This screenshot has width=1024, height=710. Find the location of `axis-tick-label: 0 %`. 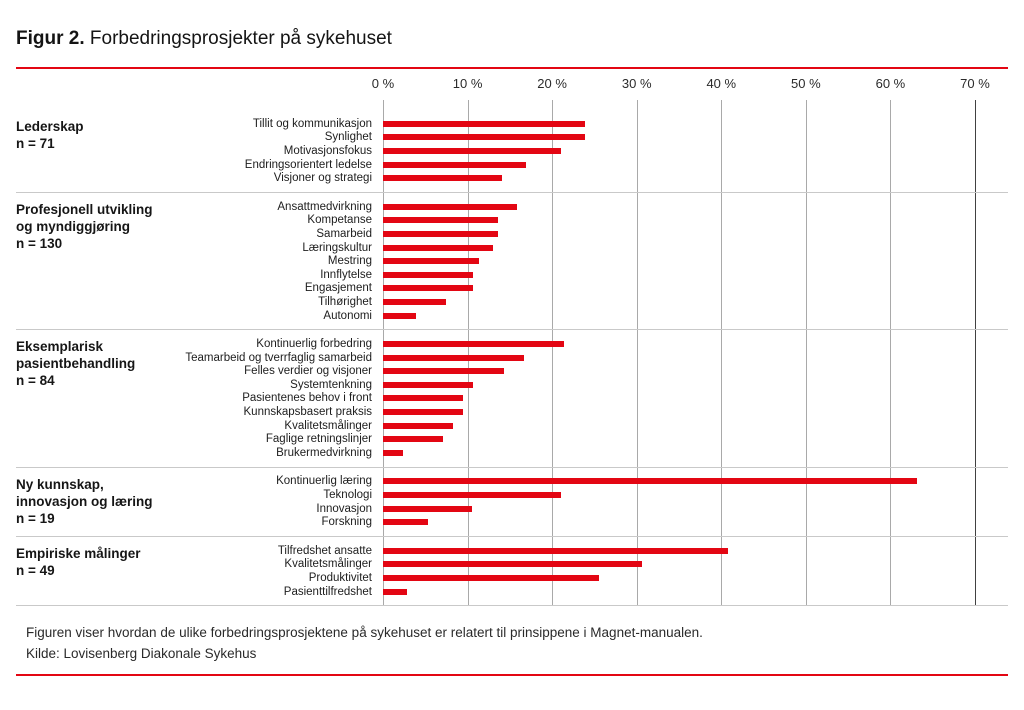

axis-tick-label: 0 % is located at coordinates (383, 83).